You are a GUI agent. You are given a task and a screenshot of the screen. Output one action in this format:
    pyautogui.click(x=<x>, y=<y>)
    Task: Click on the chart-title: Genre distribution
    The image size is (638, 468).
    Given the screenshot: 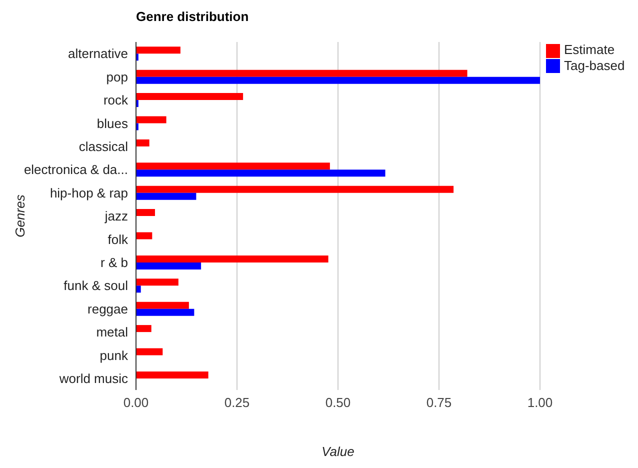 What is the action you would take?
    pyautogui.click(x=192, y=16)
    